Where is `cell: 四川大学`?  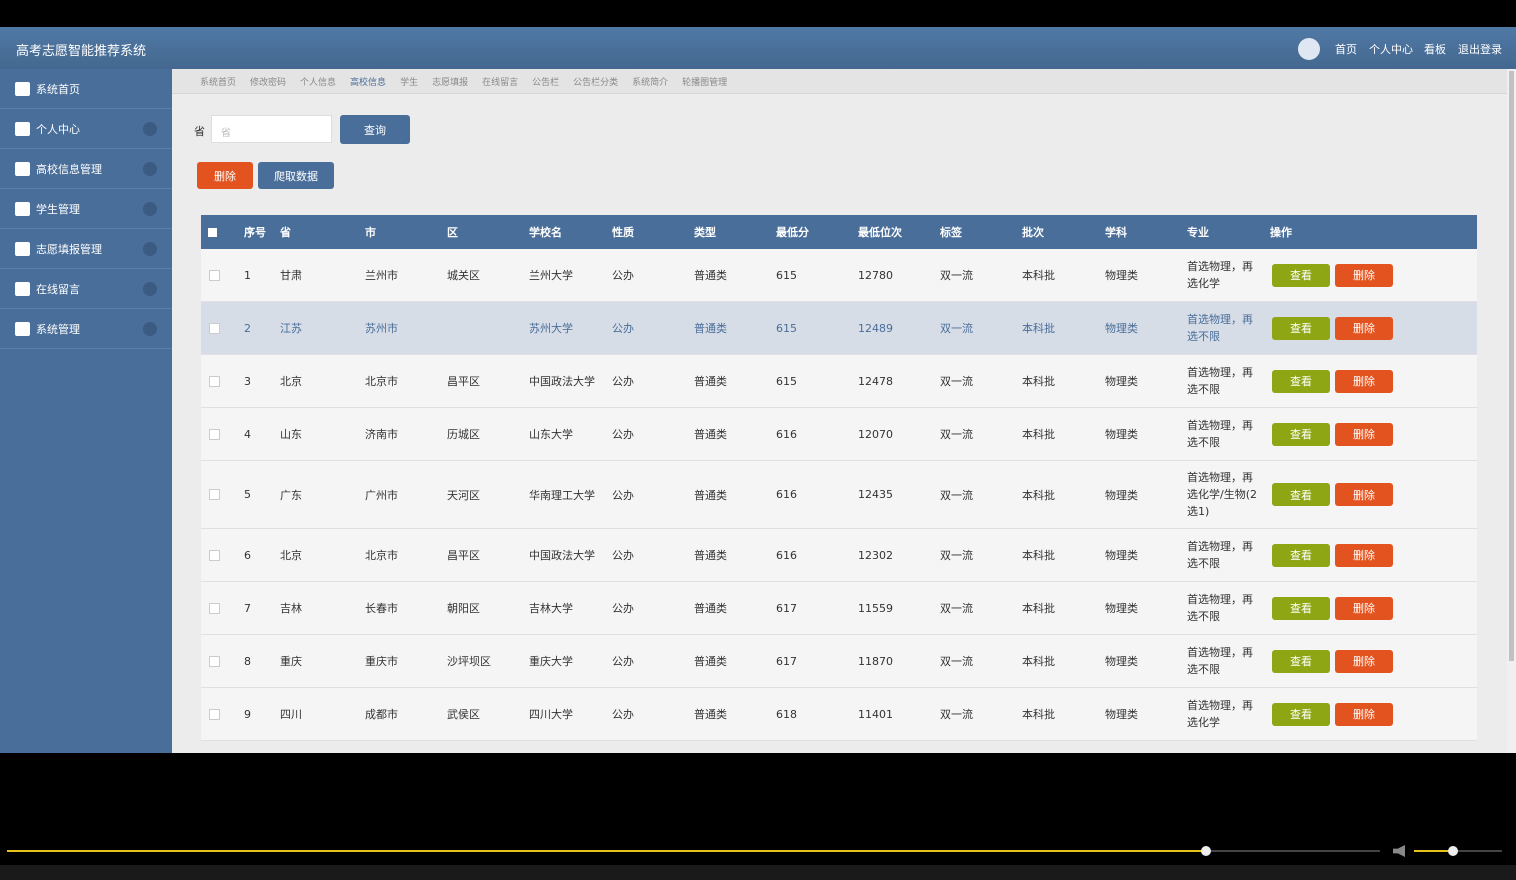
cell: 四川大学 is located at coordinates (551, 714).